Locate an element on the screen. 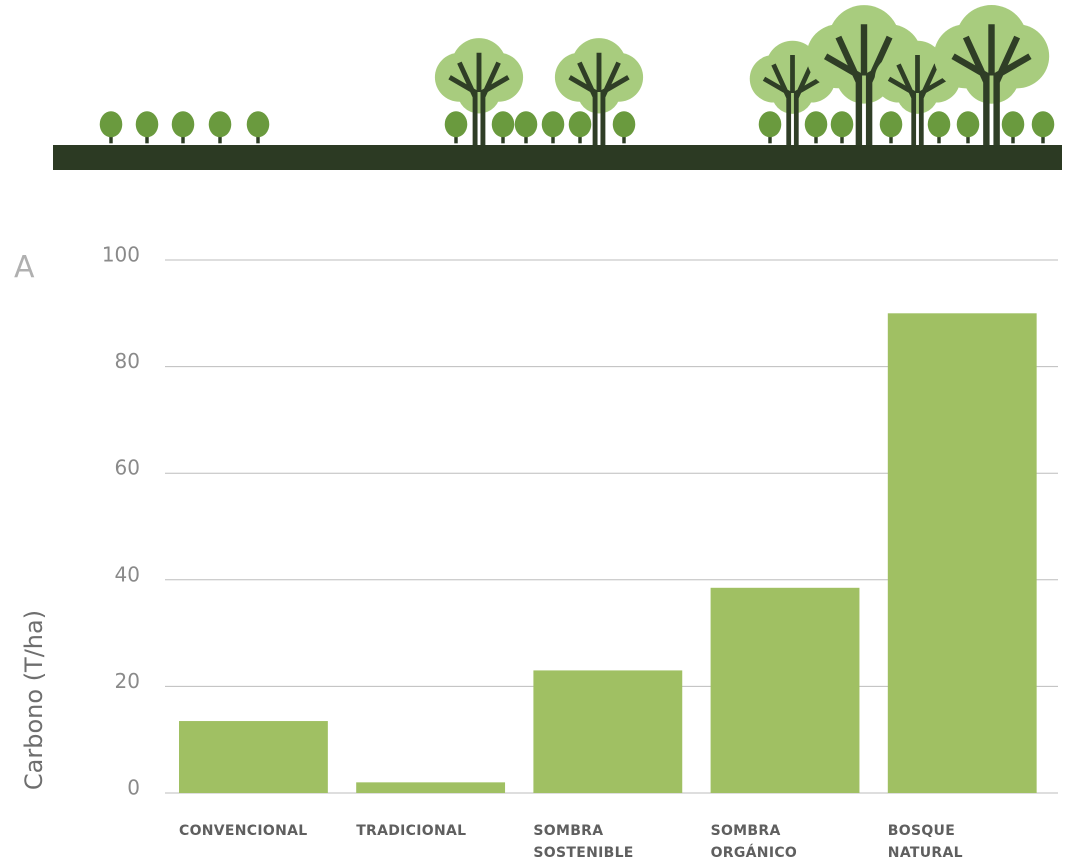 This screenshot has height=864, width=1065. y-tick-label: 60 is located at coordinates (127, 468).